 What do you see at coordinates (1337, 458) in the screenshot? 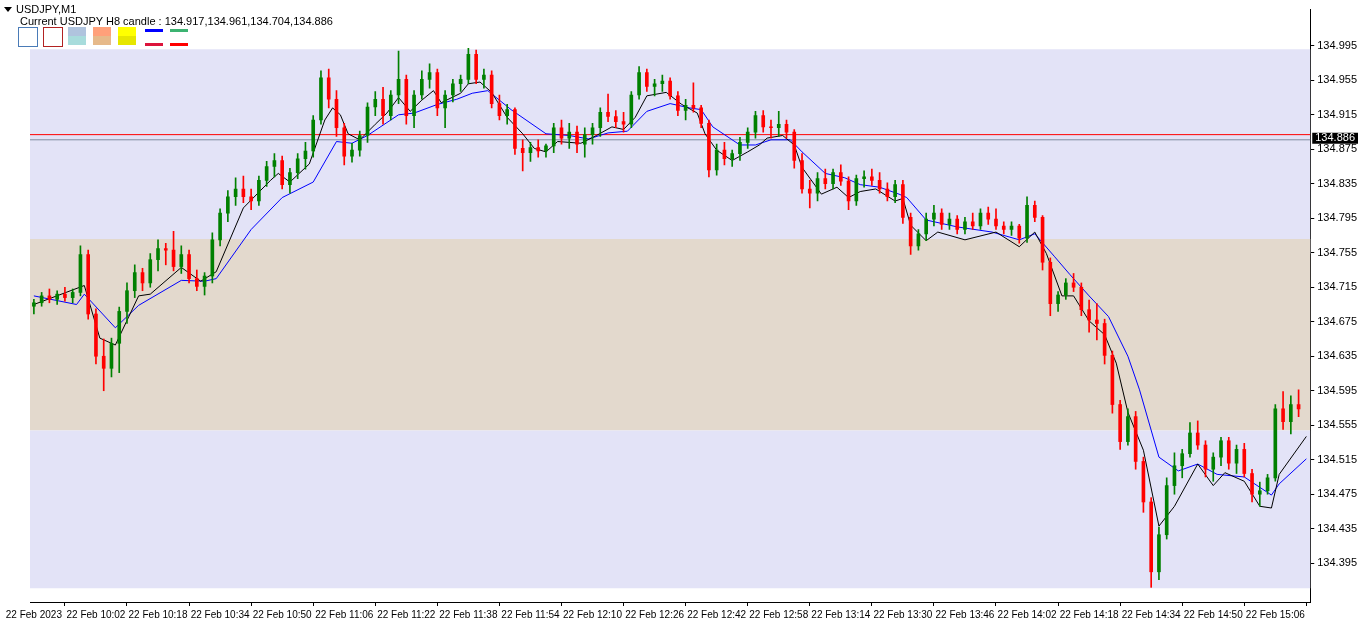
I see `y-tick-label: 134.515` at bounding box center [1337, 458].